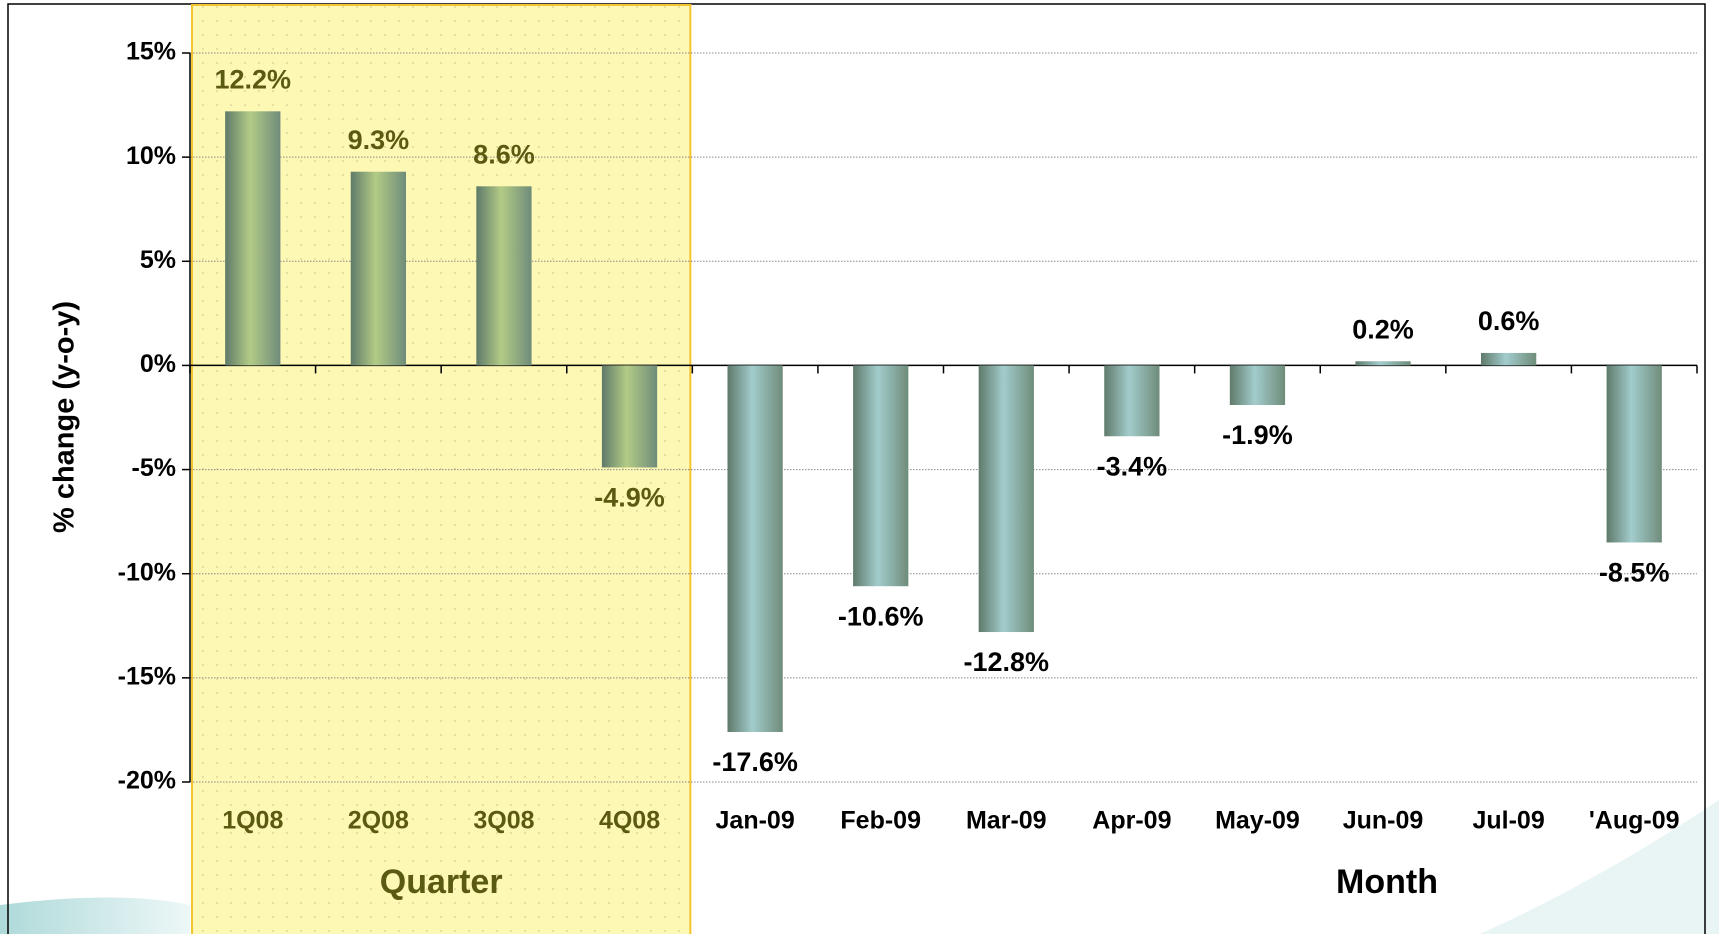 This screenshot has width=1719, height=934. Describe the element at coordinates (1132, 466) in the screenshot. I see `data-label: -3.4%` at that location.